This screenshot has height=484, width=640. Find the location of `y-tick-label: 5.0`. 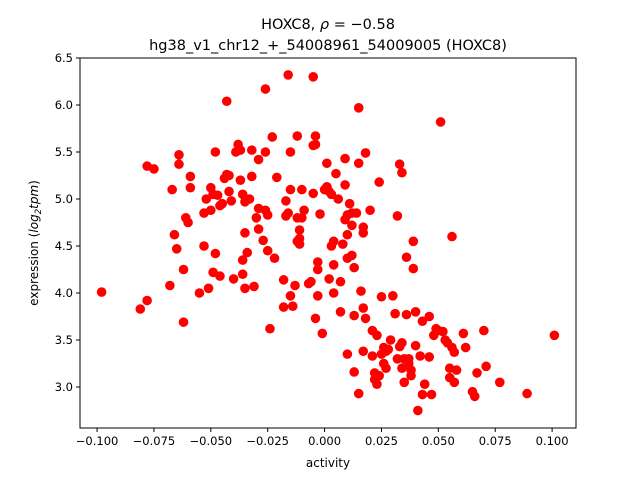

y-tick-label: 5.0 is located at coordinates (64, 199).